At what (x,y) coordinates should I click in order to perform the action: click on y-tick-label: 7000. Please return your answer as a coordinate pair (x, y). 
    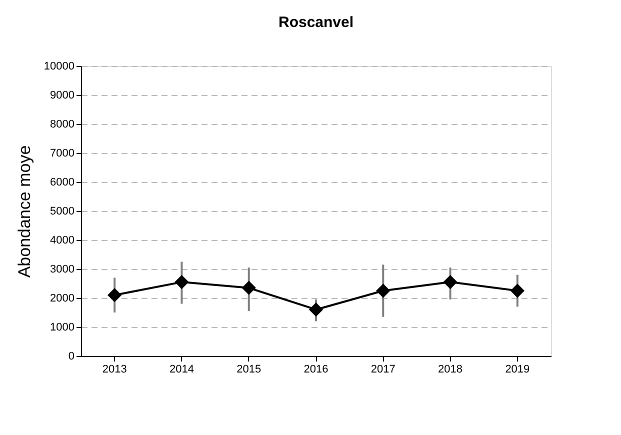
    Looking at the image, I should click on (62, 154).